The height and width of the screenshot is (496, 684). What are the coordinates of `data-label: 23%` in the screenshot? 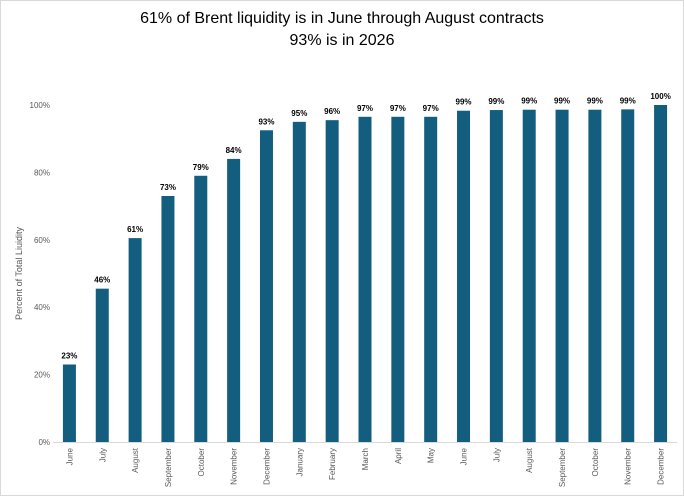 It's located at (69, 355).